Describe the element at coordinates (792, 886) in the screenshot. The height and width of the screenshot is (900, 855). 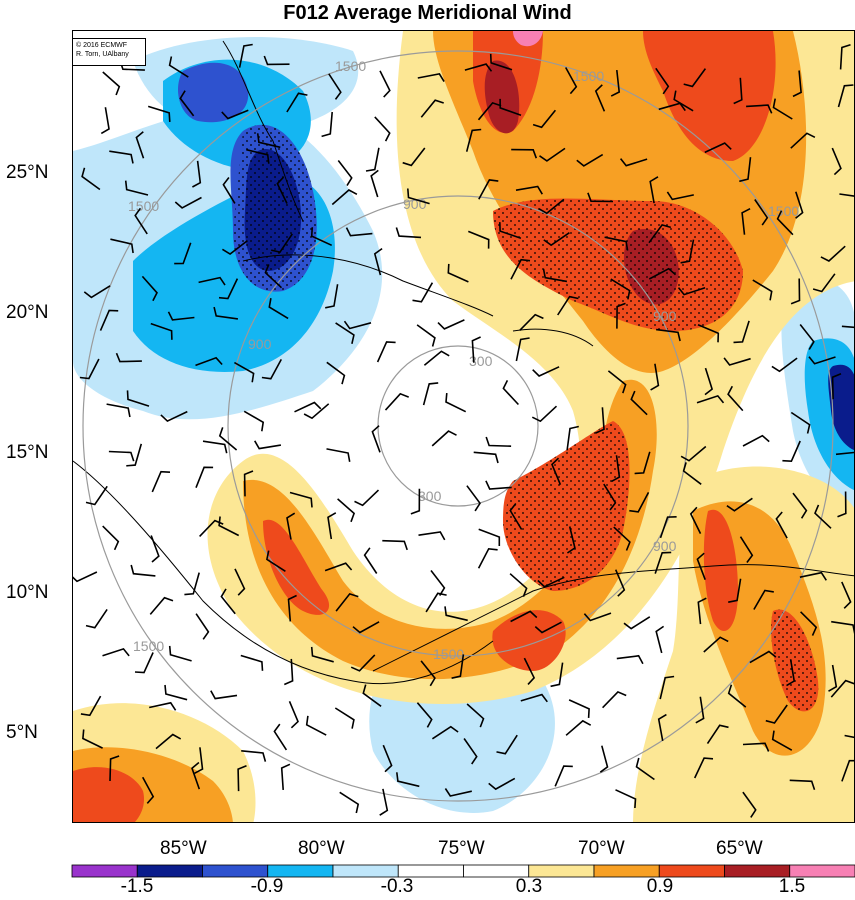
I see `colorbar-label: 1.5` at that location.